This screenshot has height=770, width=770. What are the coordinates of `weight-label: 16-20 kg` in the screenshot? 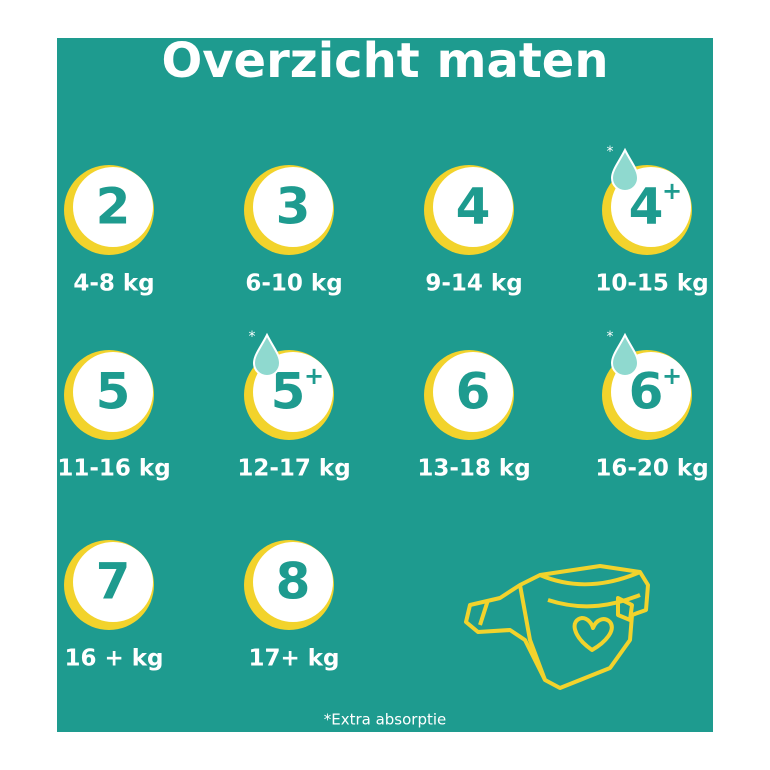 It's located at (651, 469).